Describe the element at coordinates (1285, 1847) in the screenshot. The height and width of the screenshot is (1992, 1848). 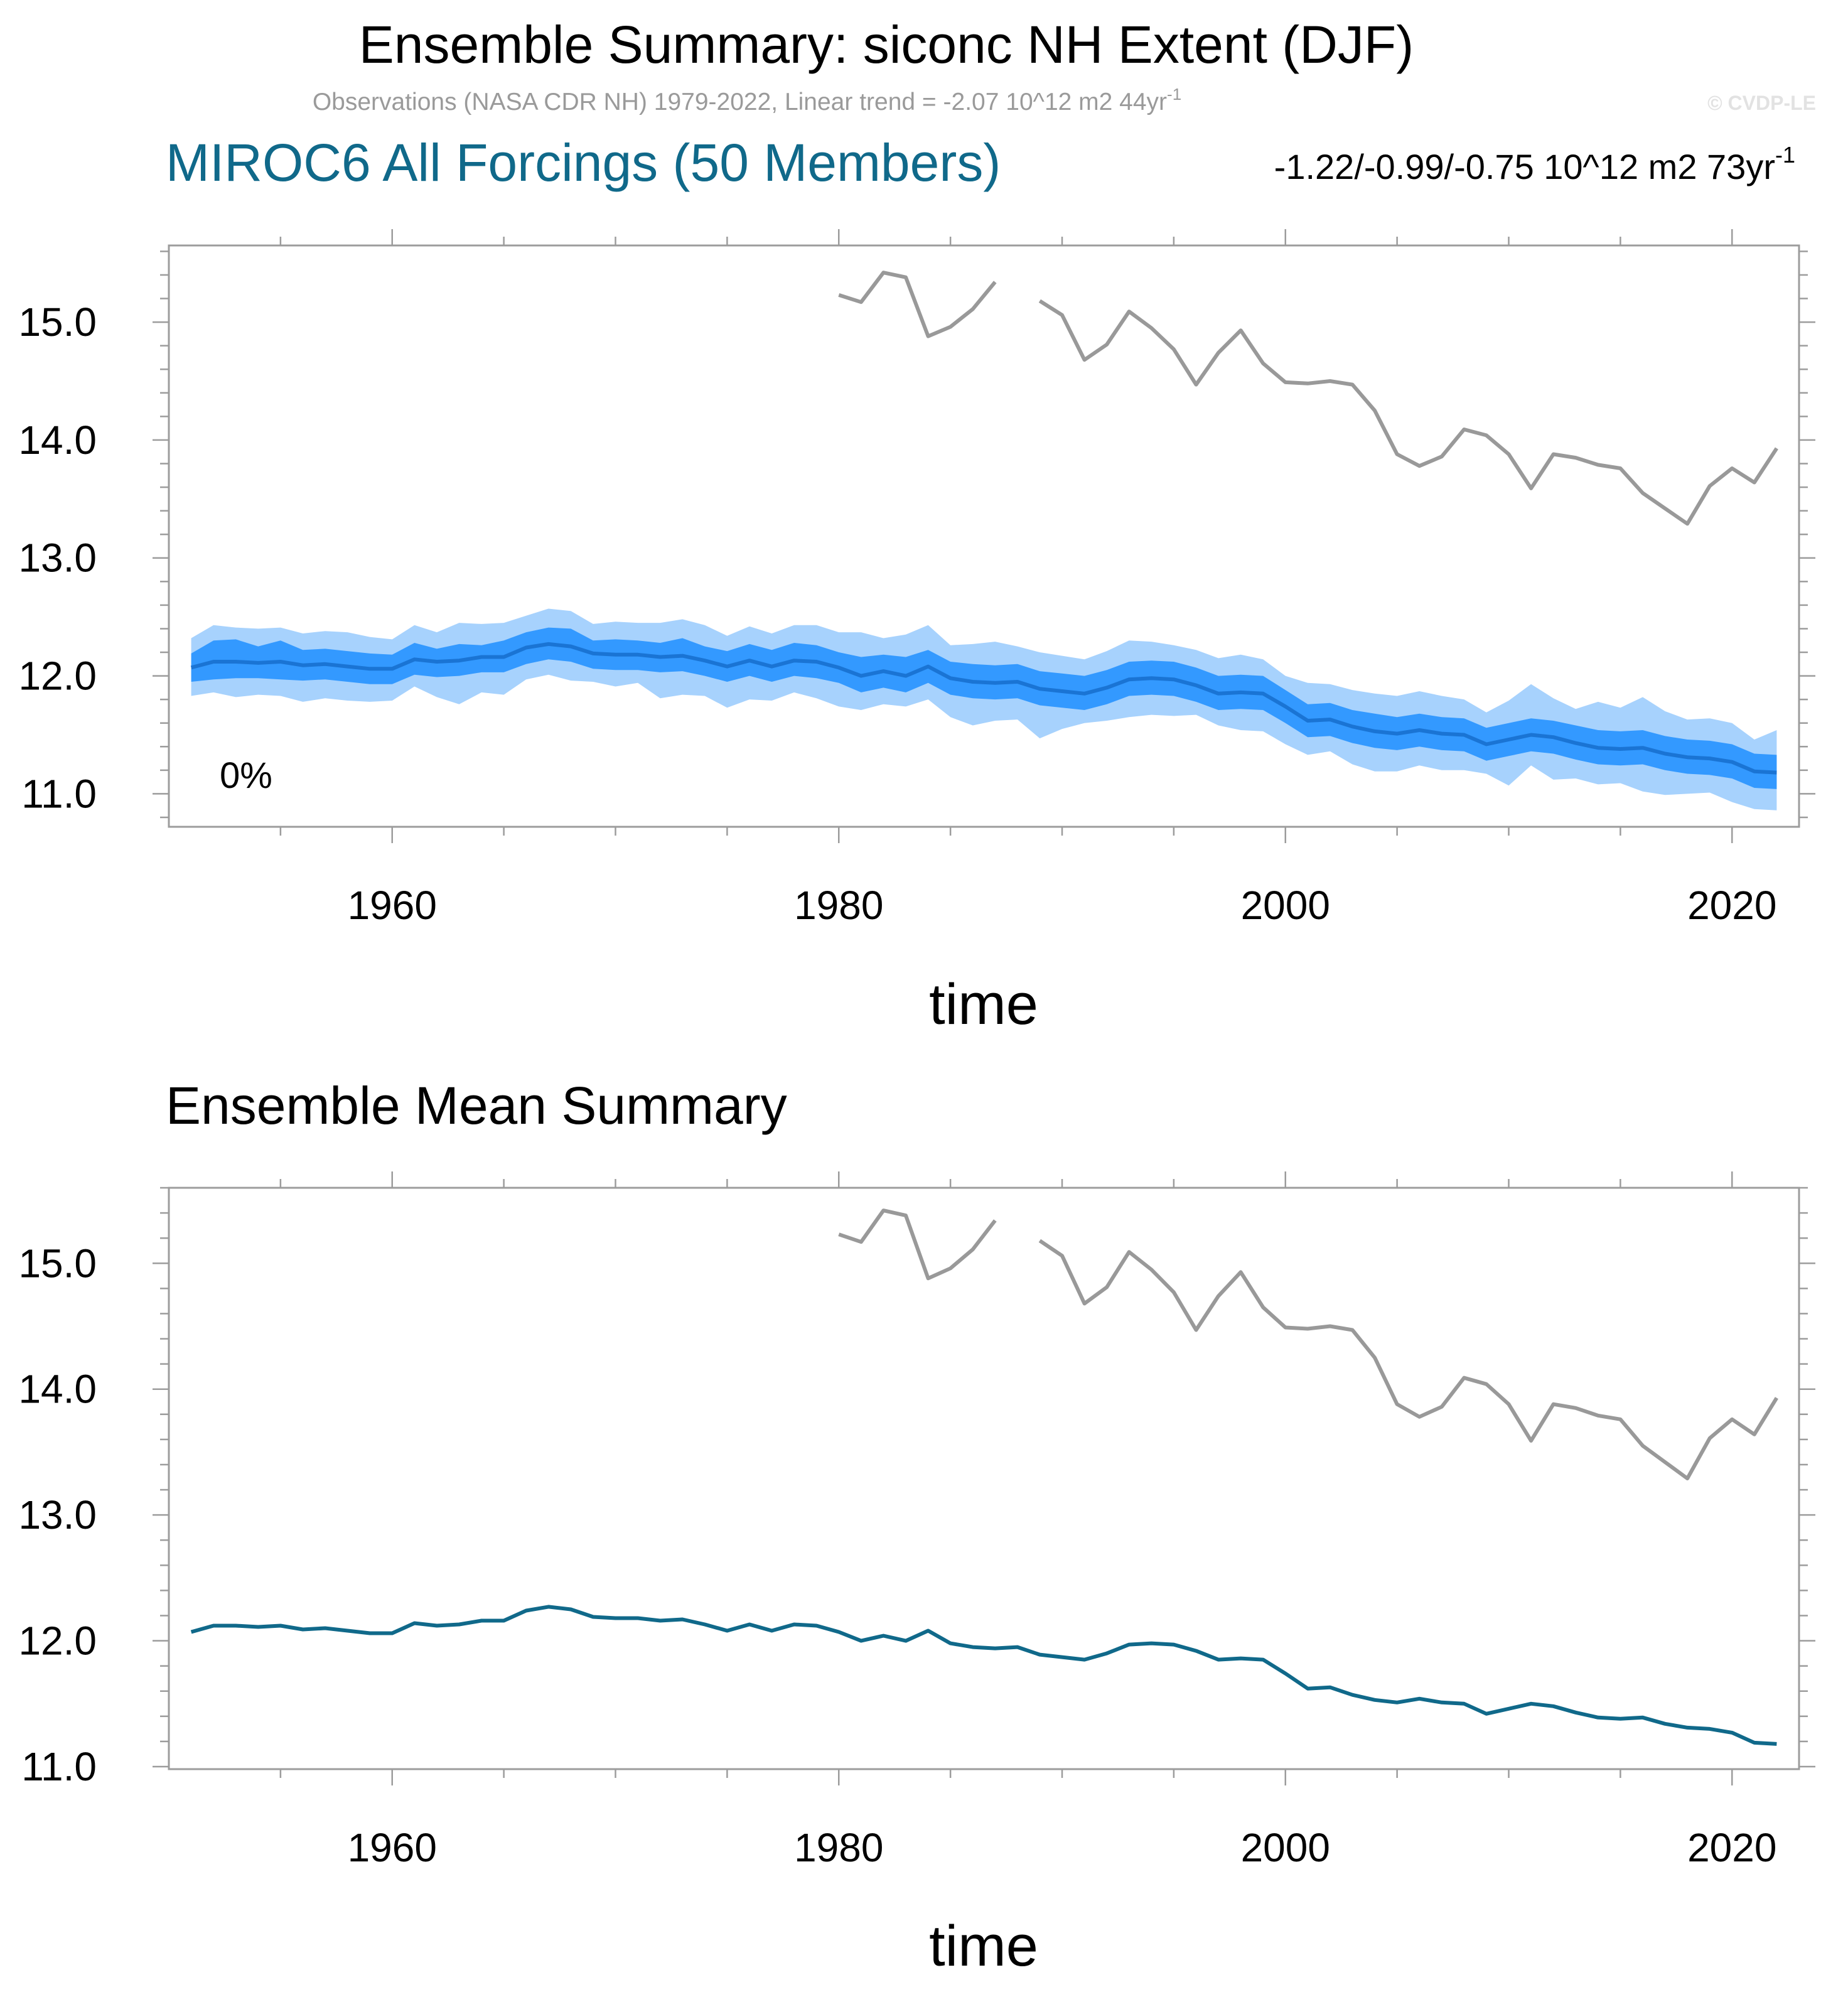
I see `panel-2-xtick-label: 2000` at that location.